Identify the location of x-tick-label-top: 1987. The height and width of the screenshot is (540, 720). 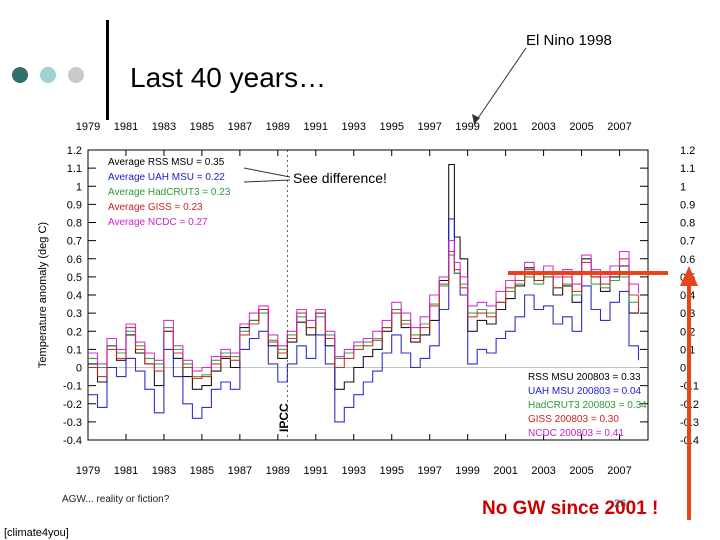
(240, 127).